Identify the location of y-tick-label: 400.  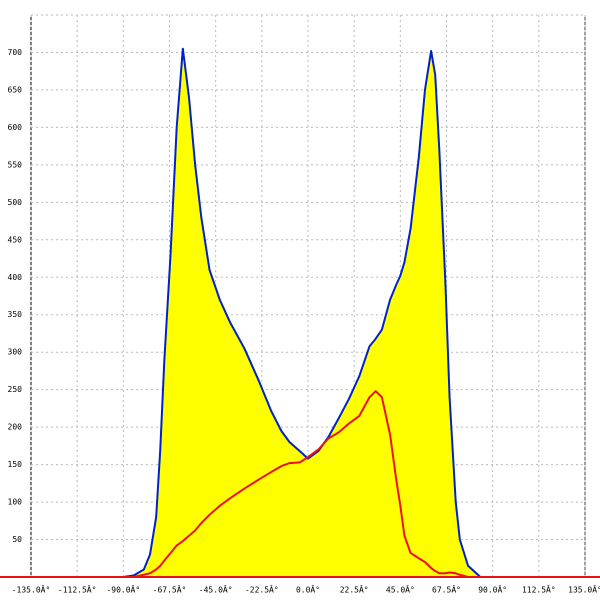
(15, 277).